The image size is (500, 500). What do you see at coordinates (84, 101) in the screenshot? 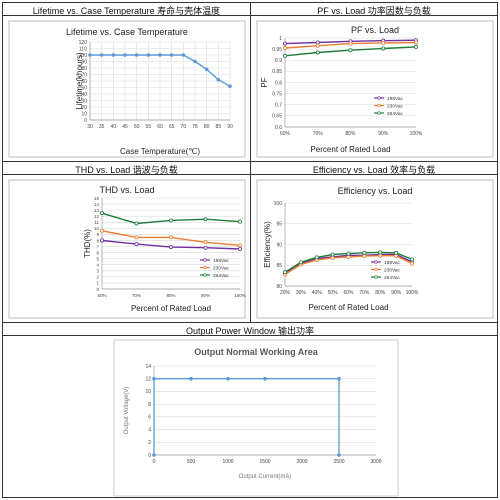
I see `lifetime-ytick-label: 30` at bounding box center [84, 101].